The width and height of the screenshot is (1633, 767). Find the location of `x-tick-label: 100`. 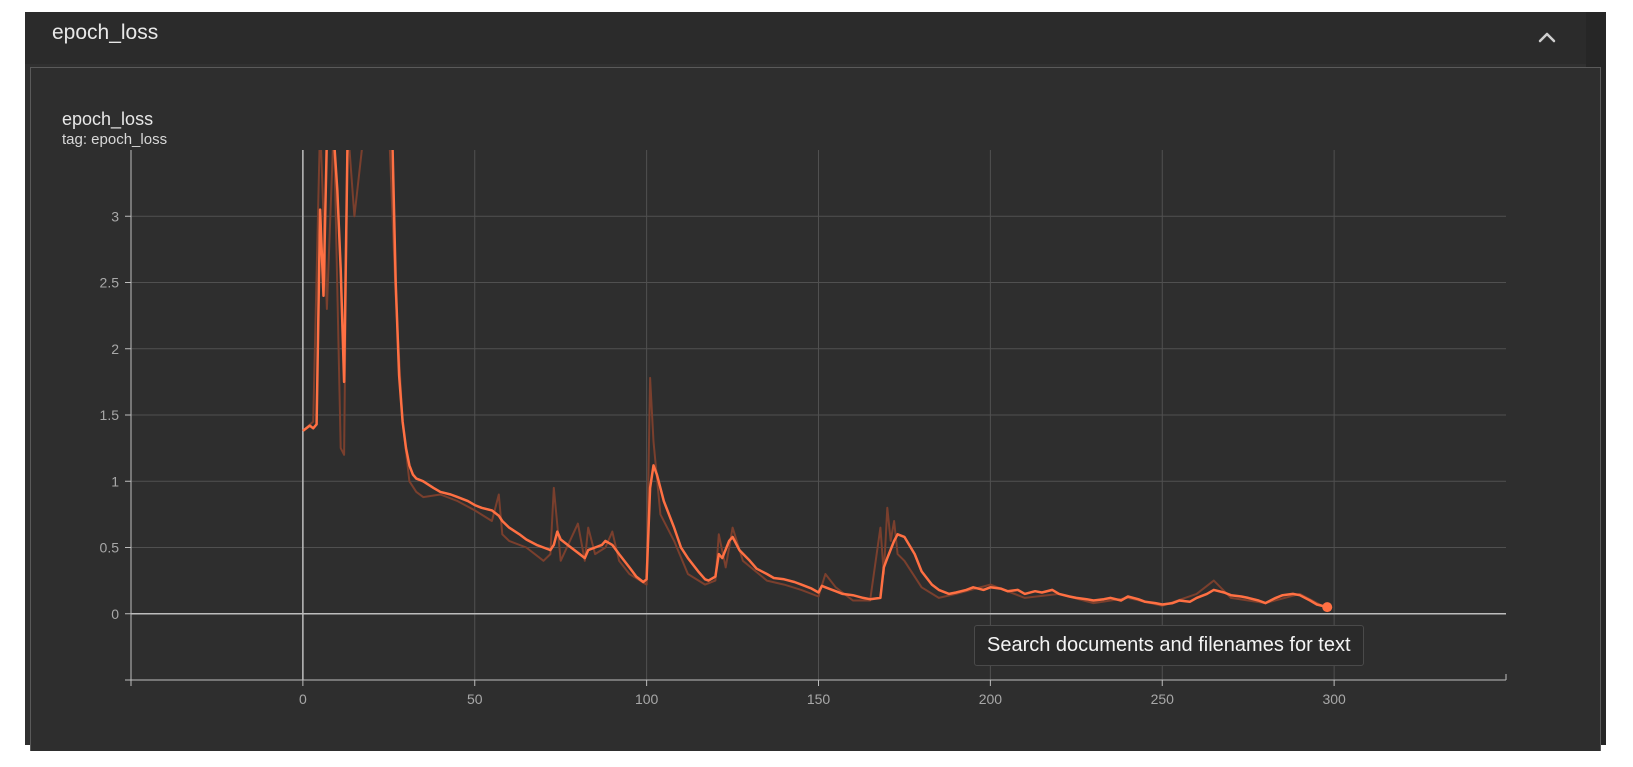

x-tick-label: 100 is located at coordinates (647, 699).